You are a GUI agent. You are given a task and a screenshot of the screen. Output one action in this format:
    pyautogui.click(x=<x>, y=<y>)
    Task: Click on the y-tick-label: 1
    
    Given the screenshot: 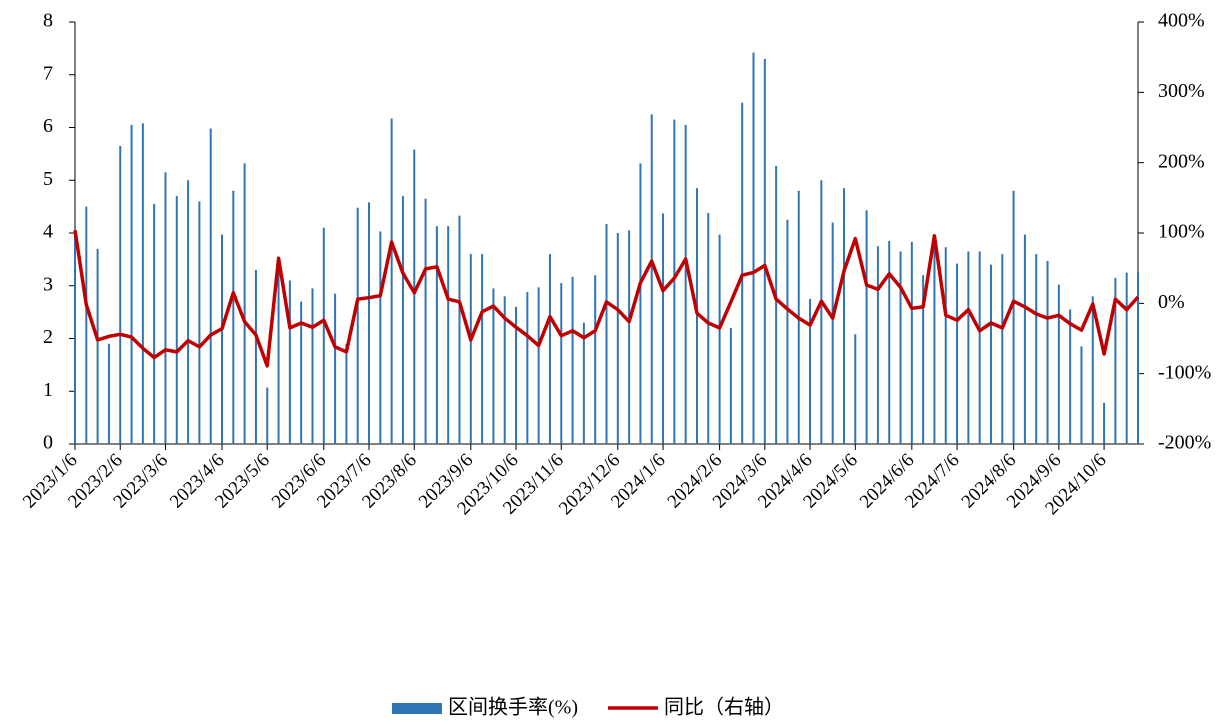 What is the action you would take?
    pyautogui.click(x=48, y=390)
    